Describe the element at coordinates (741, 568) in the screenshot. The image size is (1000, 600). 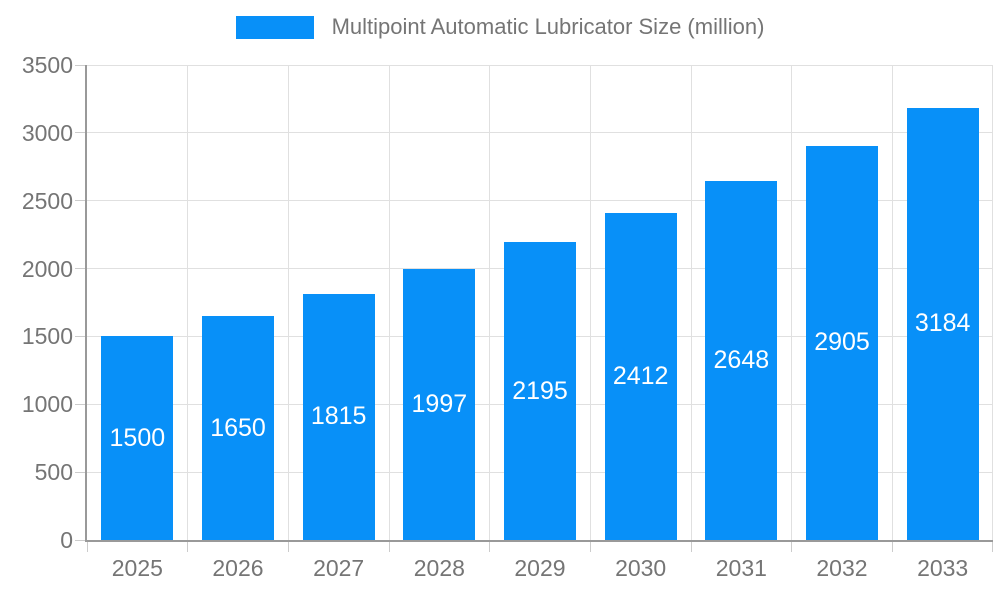
I see `x-axis-category-label: 2031` at that location.